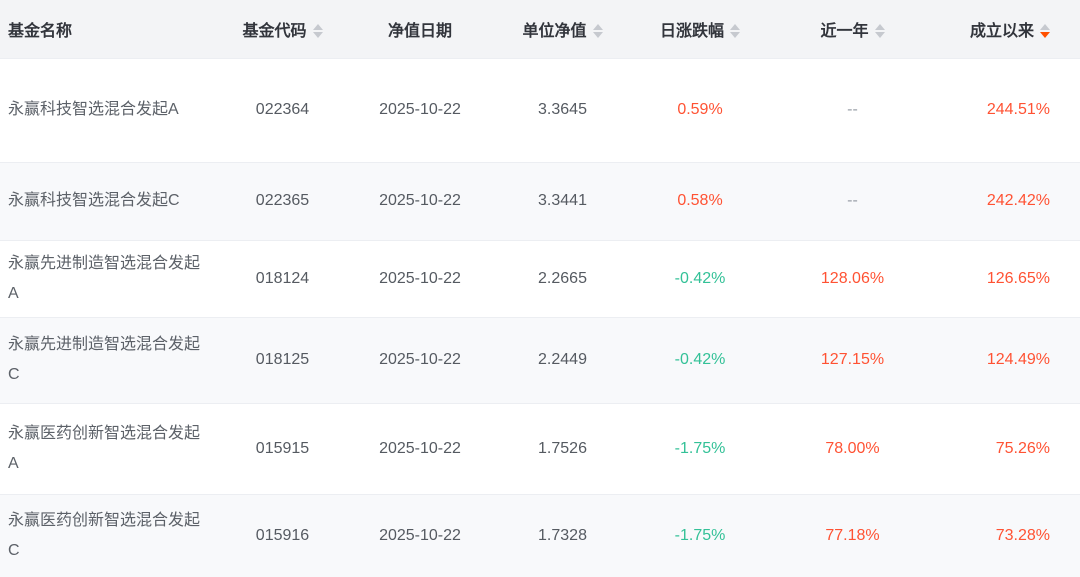 This screenshot has height=577, width=1080. I want to click on daily-change-cell: 0.59%, so click(700, 109).